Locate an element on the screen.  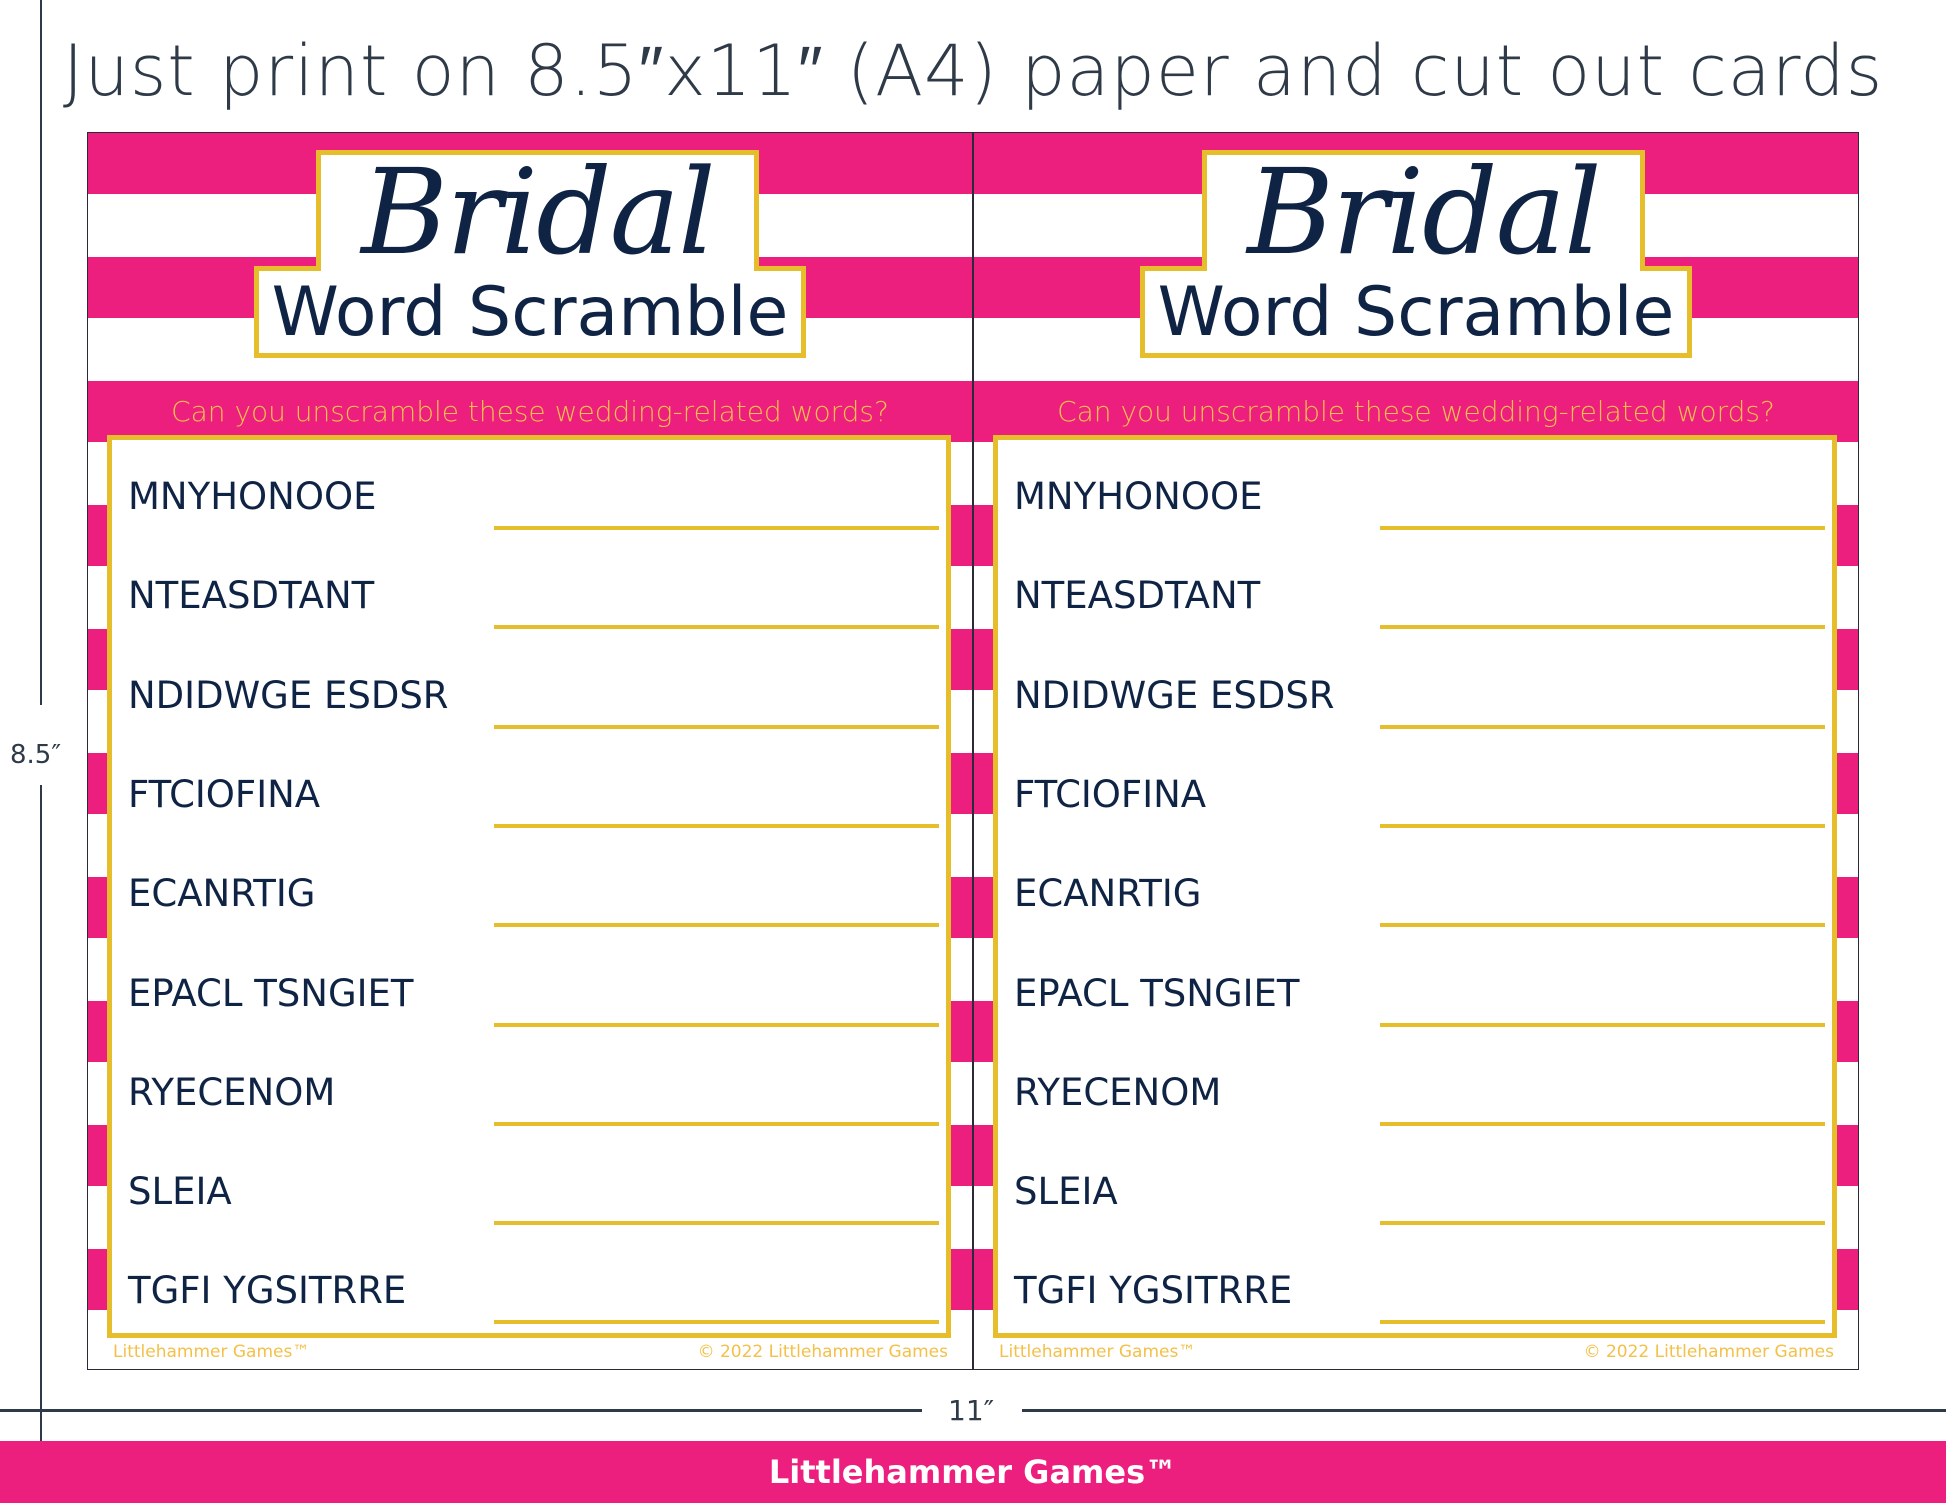
brand-banner: Littlehammer Games™ is located at coordinates (973, 1472).